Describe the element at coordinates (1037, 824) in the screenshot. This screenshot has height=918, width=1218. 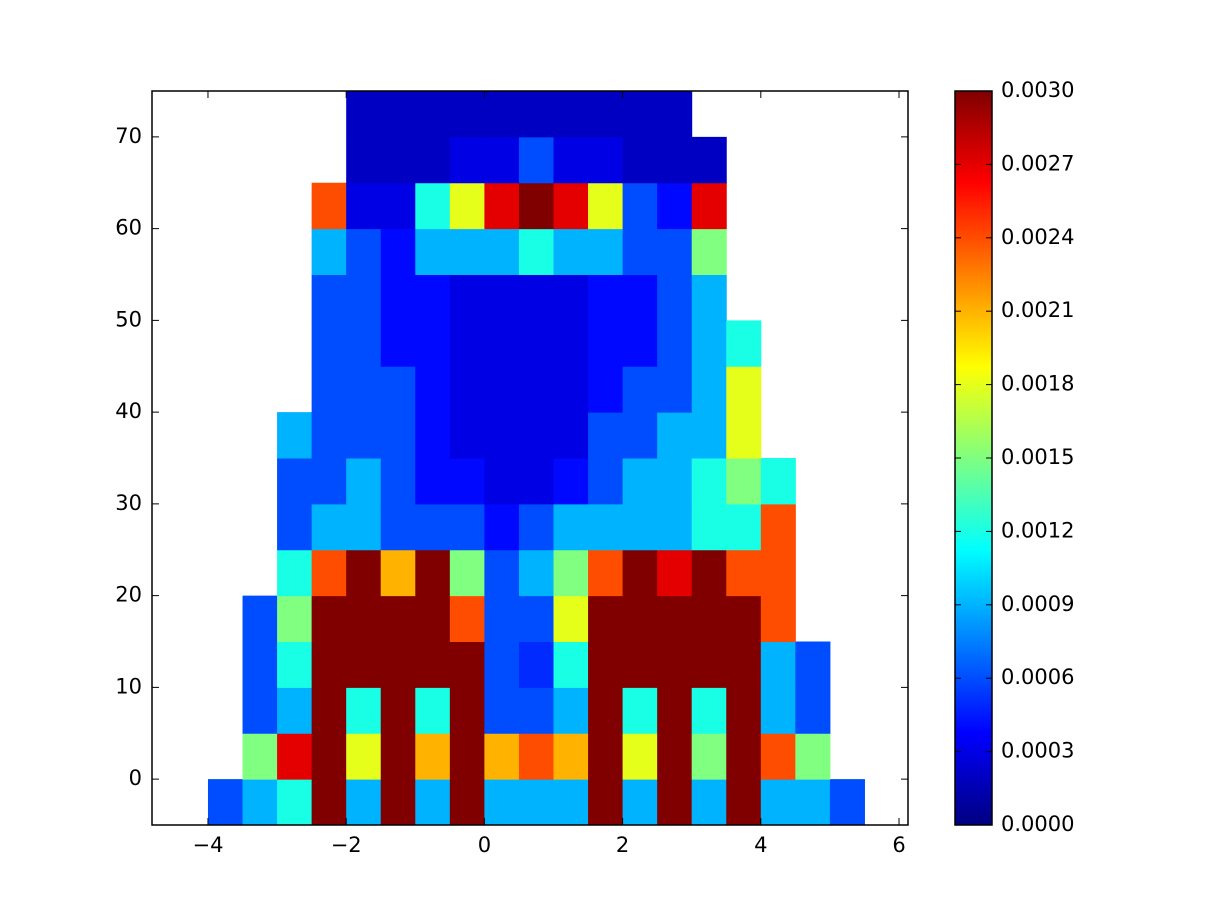
I see `colorbar-tick-label: 0.0000` at that location.